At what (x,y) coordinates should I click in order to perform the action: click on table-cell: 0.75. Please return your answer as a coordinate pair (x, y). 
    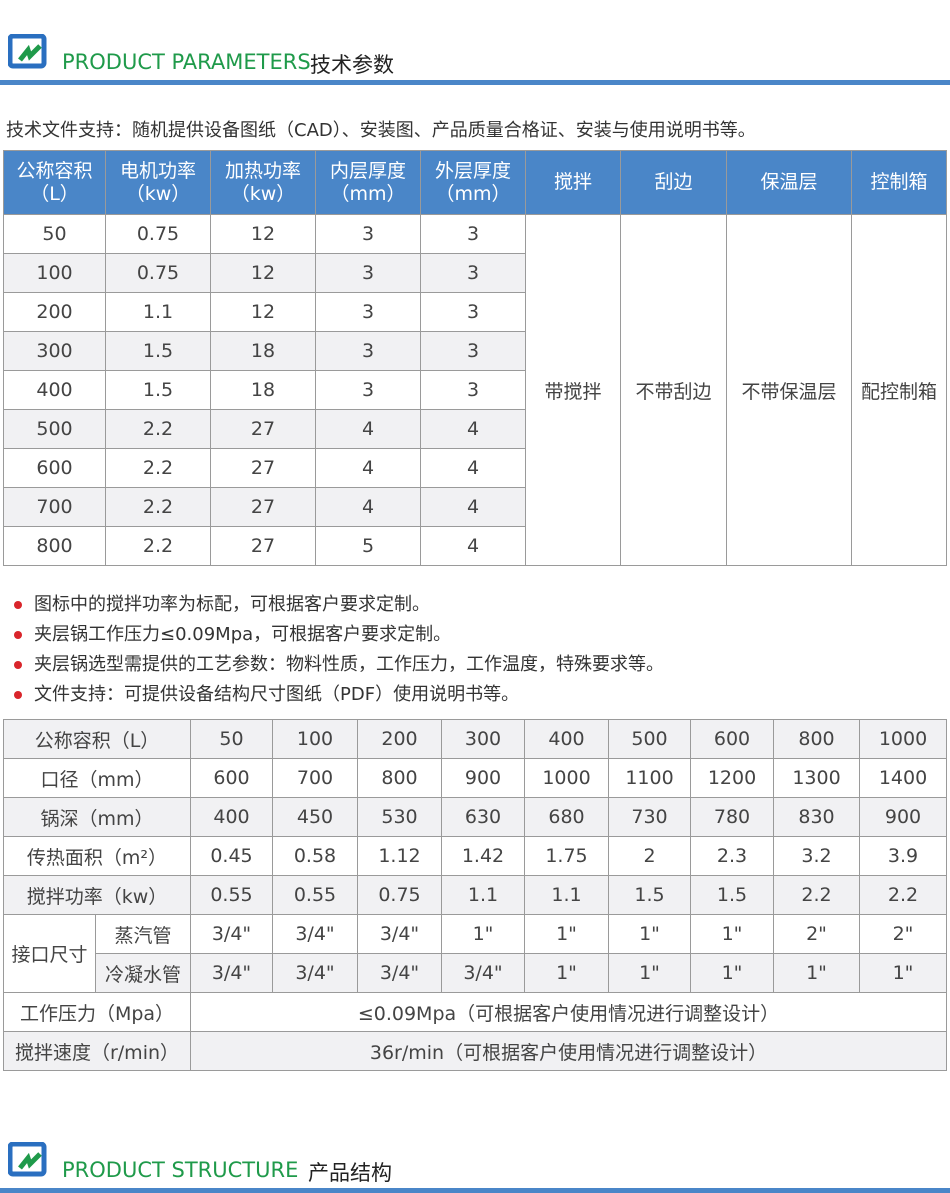
    Looking at the image, I should click on (158, 234).